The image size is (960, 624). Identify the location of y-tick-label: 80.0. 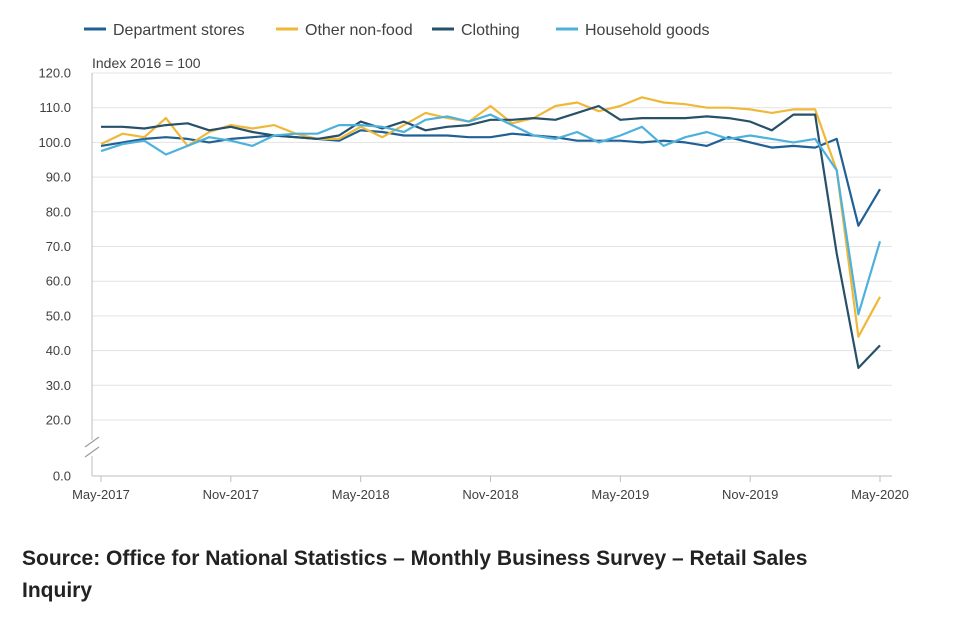
(58, 211).